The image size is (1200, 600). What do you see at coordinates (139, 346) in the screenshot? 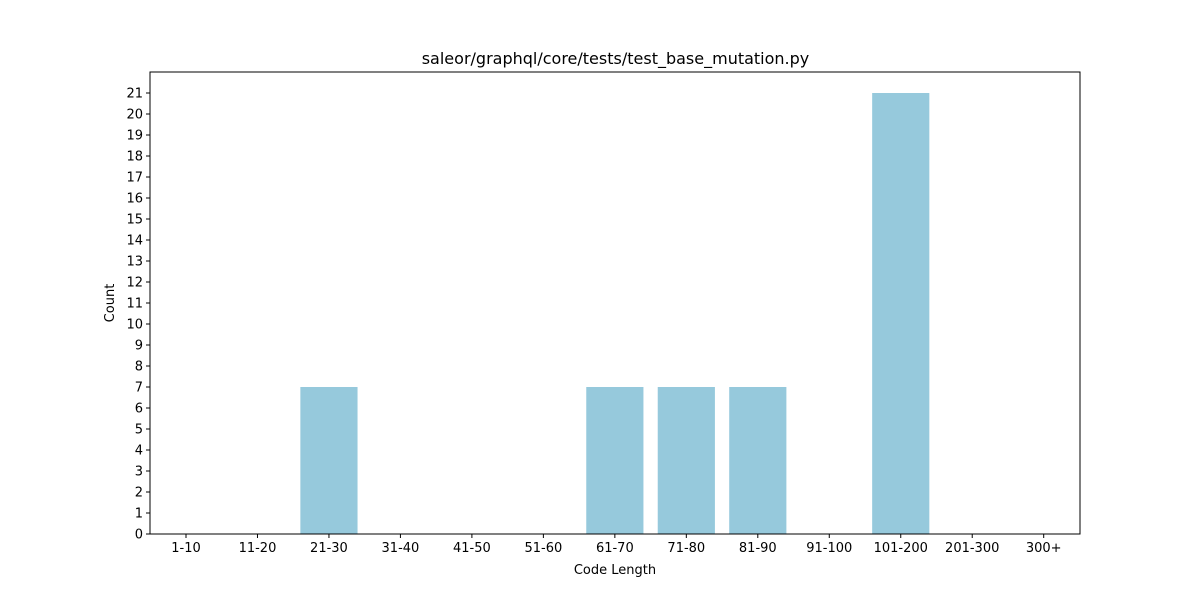
I see `y-tick-label: 9` at bounding box center [139, 346].